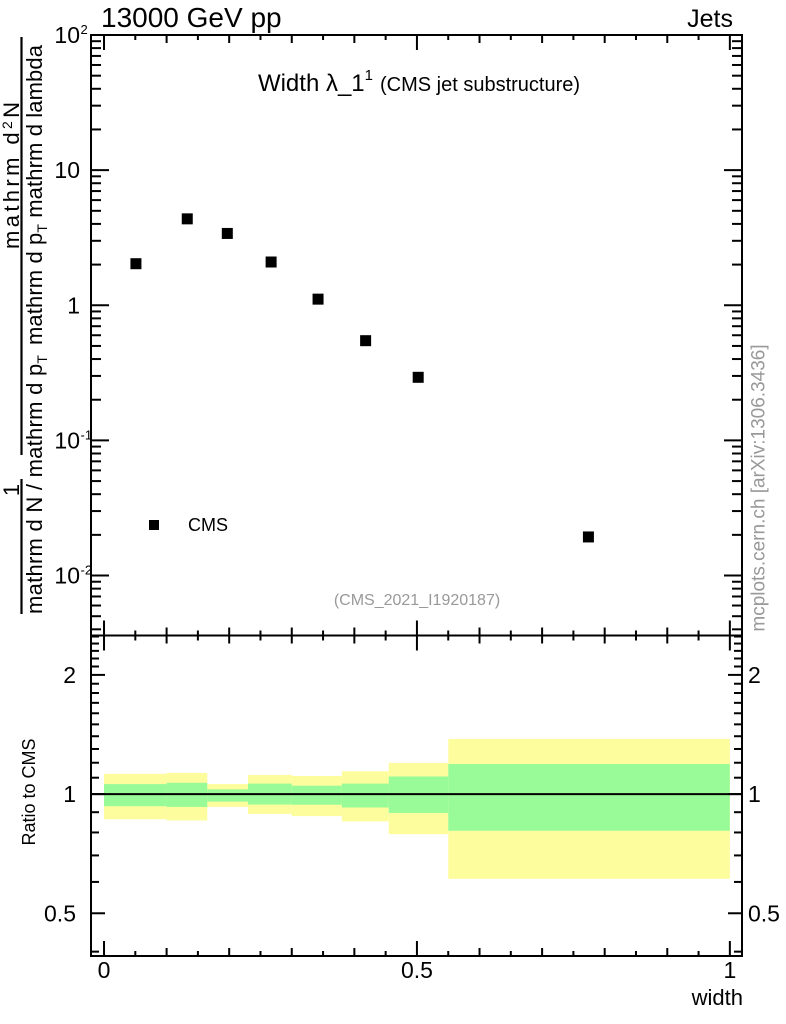 Image resolution: width=786 pixels, height=1024 pixels. Describe the element at coordinates (7, 125) in the screenshot. I see `y-axis-title-superscript: 2` at that location.